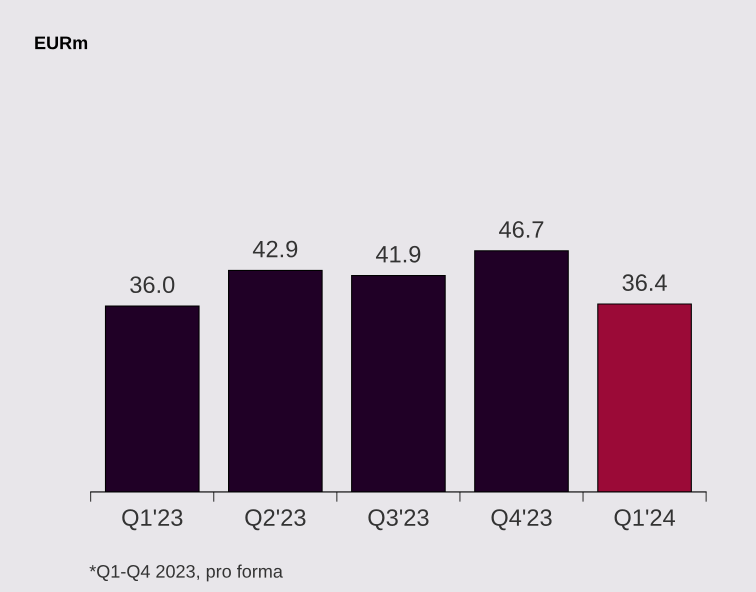 The height and width of the screenshot is (592, 756). What do you see at coordinates (275, 519) in the screenshot?
I see `x-tick-label: Q2'23` at bounding box center [275, 519].